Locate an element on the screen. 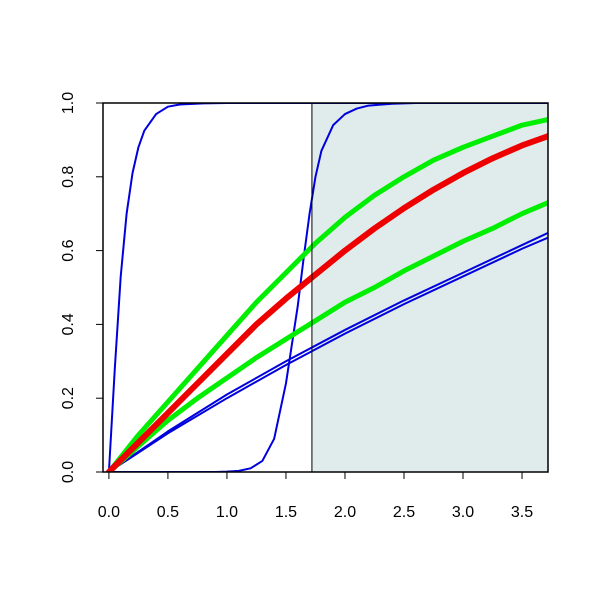 This screenshot has height=600, width=600. y-tick-label: 0.0 is located at coordinates (68, 472).